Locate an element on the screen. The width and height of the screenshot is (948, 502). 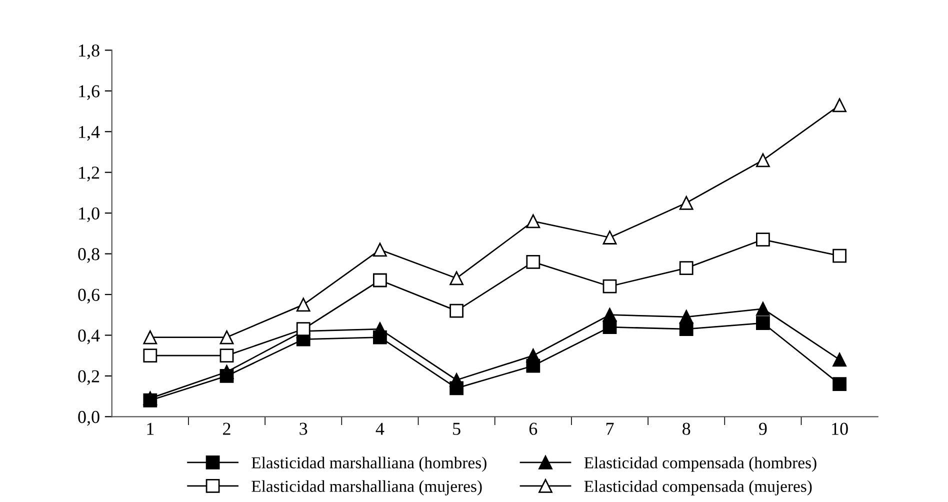
y-tick-label: 1,8 is located at coordinates (89, 52).